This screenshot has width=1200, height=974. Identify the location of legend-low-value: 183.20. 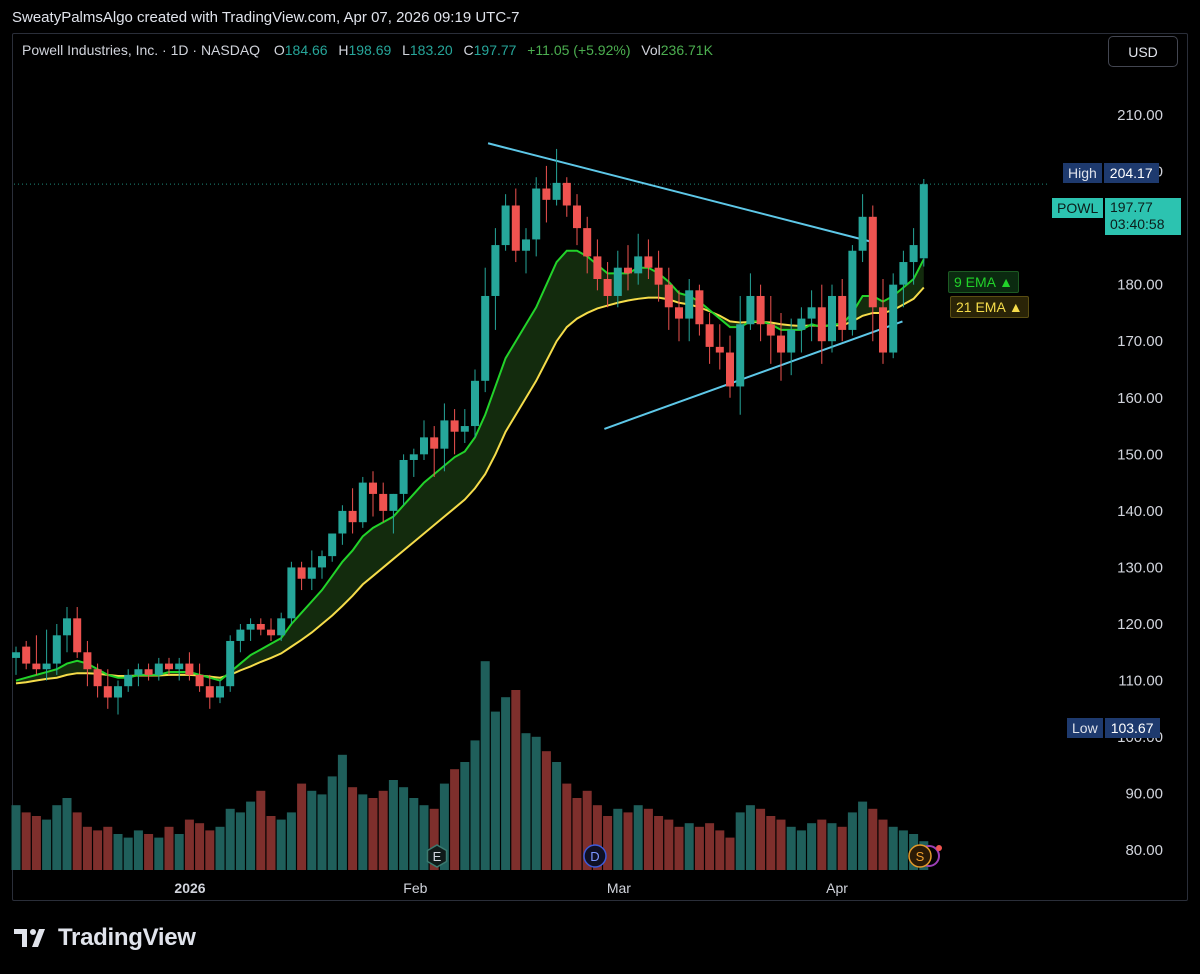
(431, 50).